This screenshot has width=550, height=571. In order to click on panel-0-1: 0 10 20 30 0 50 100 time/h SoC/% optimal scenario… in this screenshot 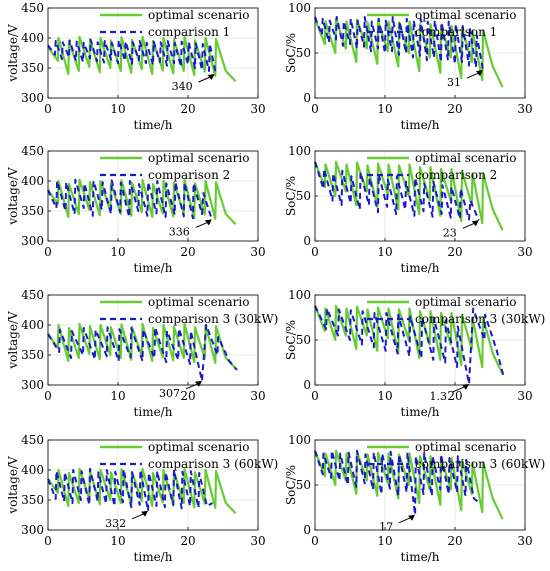, I will do `click(408, 66)`.